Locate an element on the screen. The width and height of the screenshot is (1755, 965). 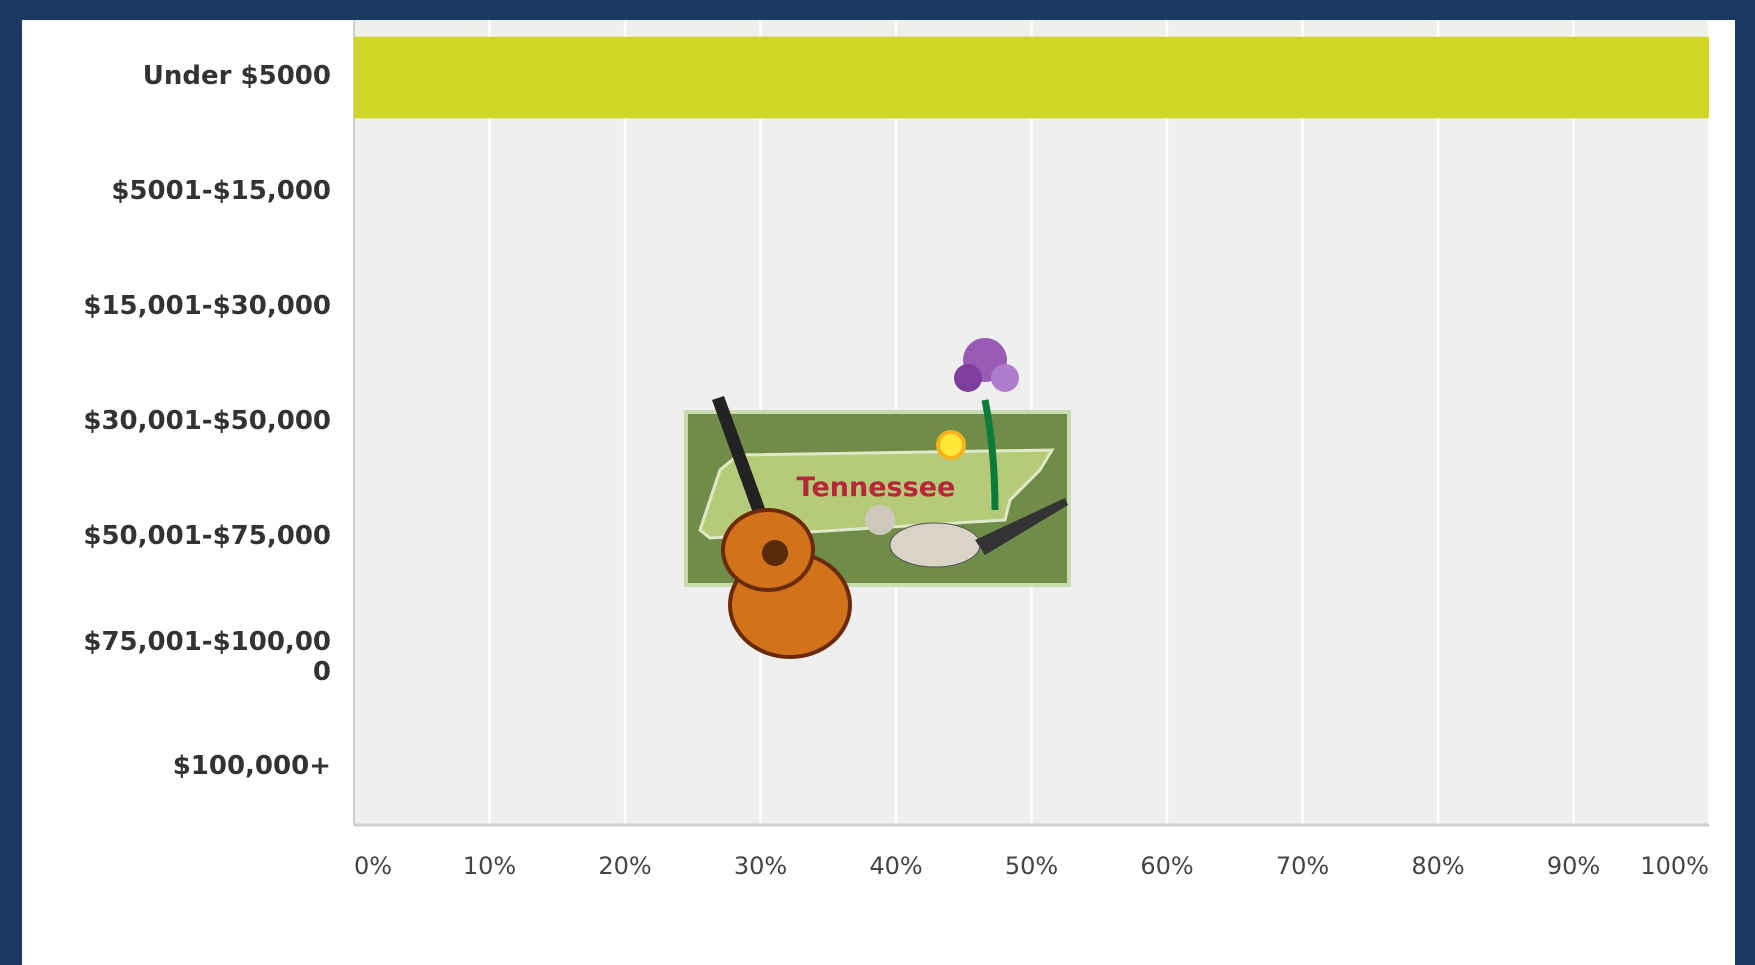
guitar-hole is located at coordinates (775, 553).